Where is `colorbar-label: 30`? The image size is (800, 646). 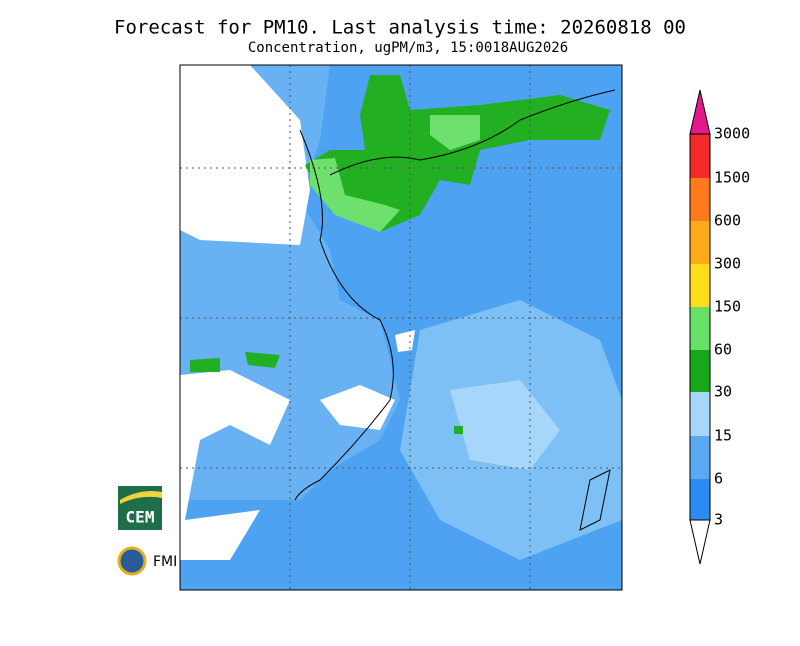 colorbar-label: 30 is located at coordinates (723, 392).